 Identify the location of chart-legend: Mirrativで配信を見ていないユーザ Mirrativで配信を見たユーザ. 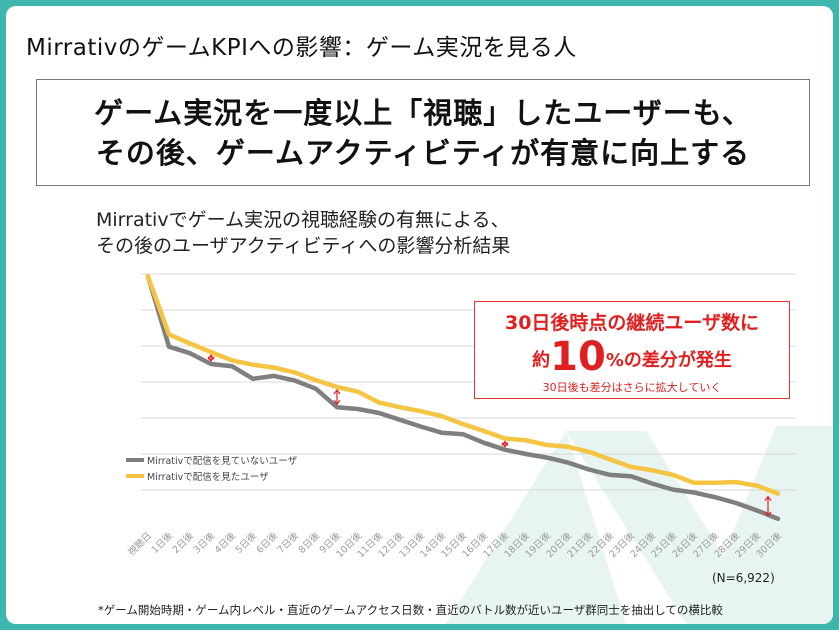
(211, 468).